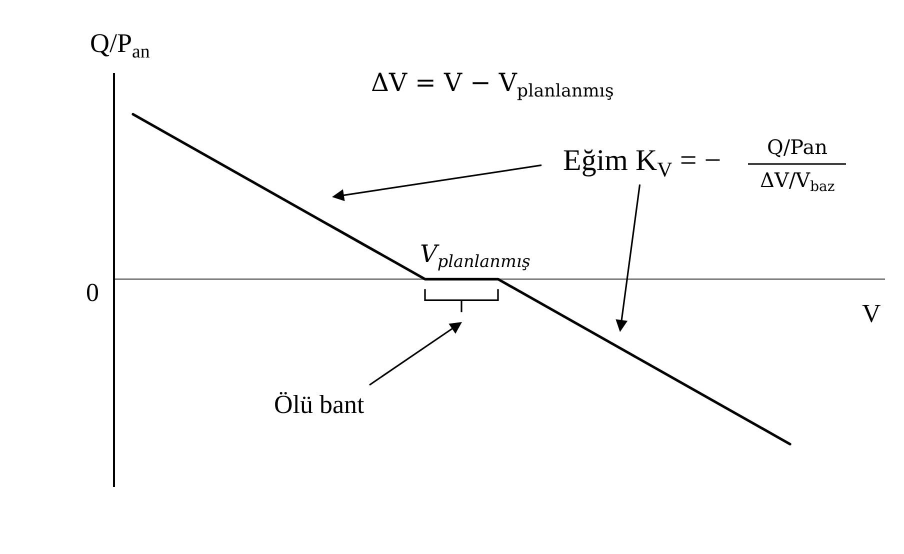  What do you see at coordinates (797, 182) in the screenshot?
I see `annotation: ΔV/V$_{baz}$` at bounding box center [797, 182].